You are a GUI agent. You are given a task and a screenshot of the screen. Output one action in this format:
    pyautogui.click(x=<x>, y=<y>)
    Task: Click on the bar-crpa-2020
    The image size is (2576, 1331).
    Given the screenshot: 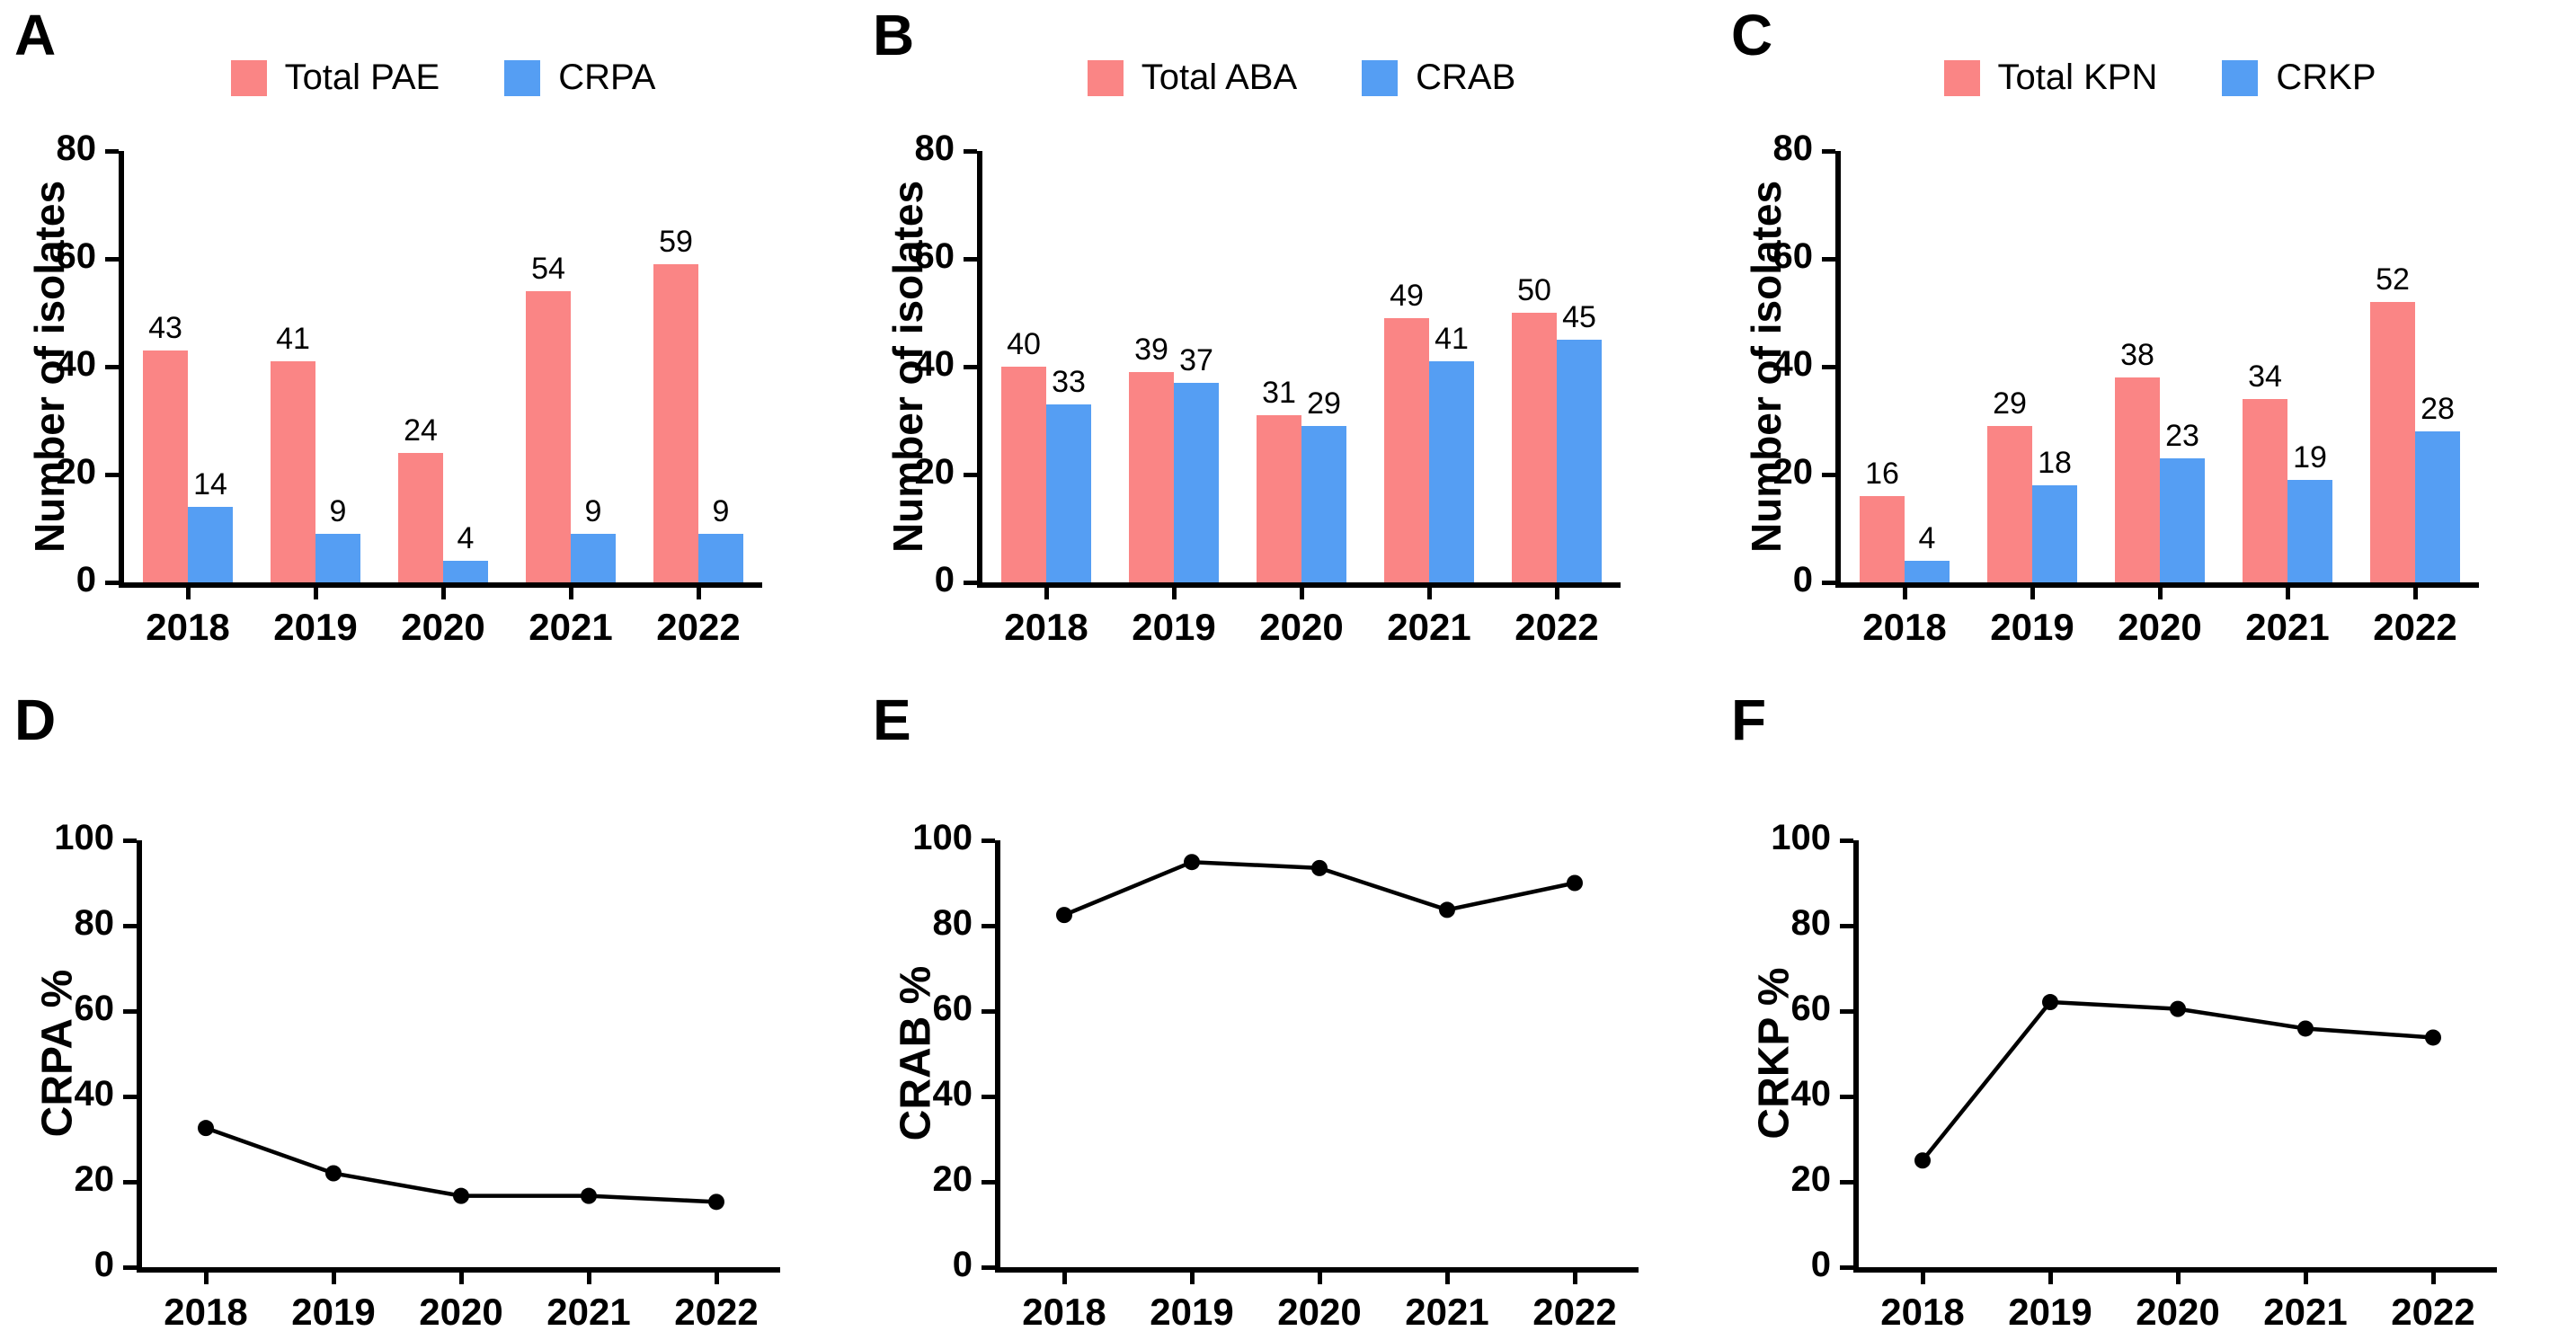 What is the action you would take?
    pyautogui.click(x=466, y=572)
    